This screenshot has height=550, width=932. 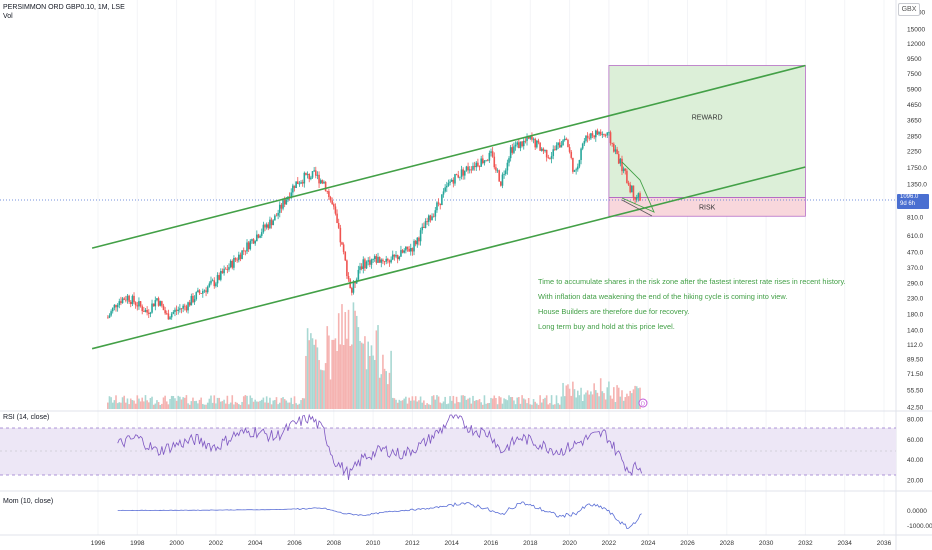 What do you see at coordinates (64, 7) in the screenshot?
I see `symbol-title: PERSIMMON ORD GBP0.10, 1M, LSE` at bounding box center [64, 7].